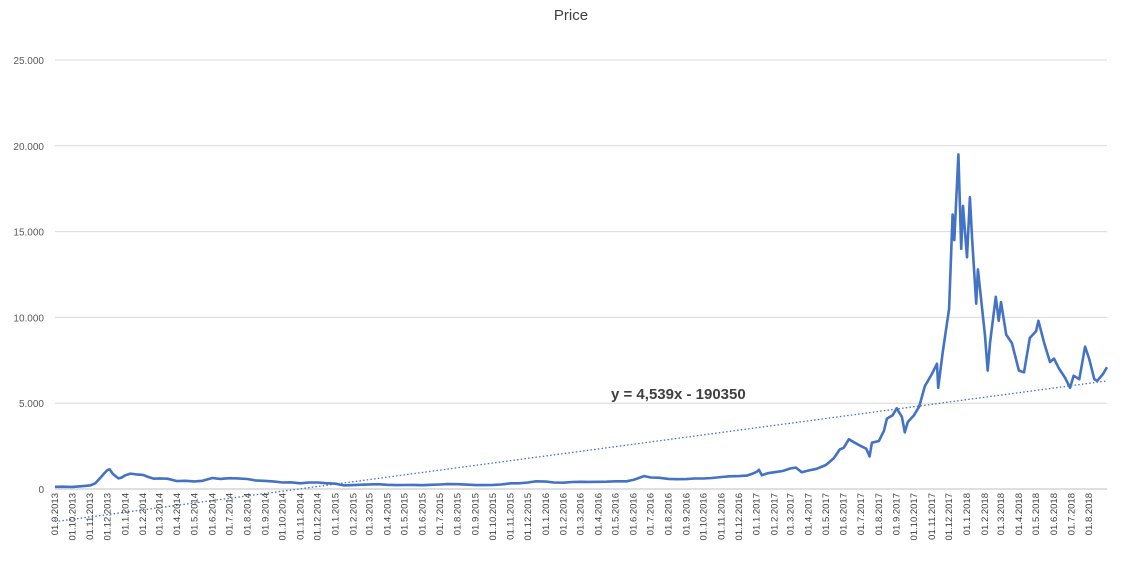  What do you see at coordinates (967, 514) in the screenshot?
I see `x-tick-label: 01.1.2018` at bounding box center [967, 514].